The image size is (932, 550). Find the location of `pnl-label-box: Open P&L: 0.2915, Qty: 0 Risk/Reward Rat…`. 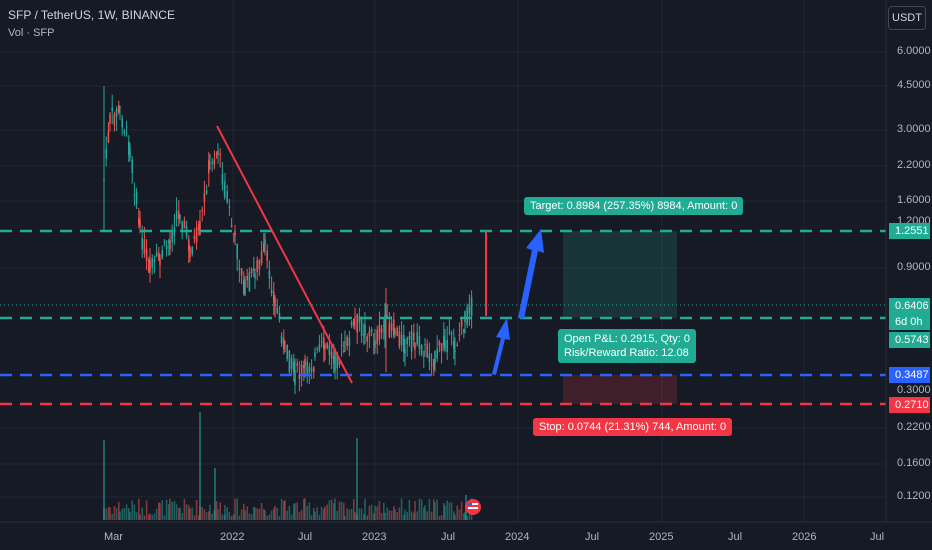

pnl-label-box: Open P&L: 0.2915, Qty: 0 Risk/Reward Rat… is located at coordinates (627, 346).